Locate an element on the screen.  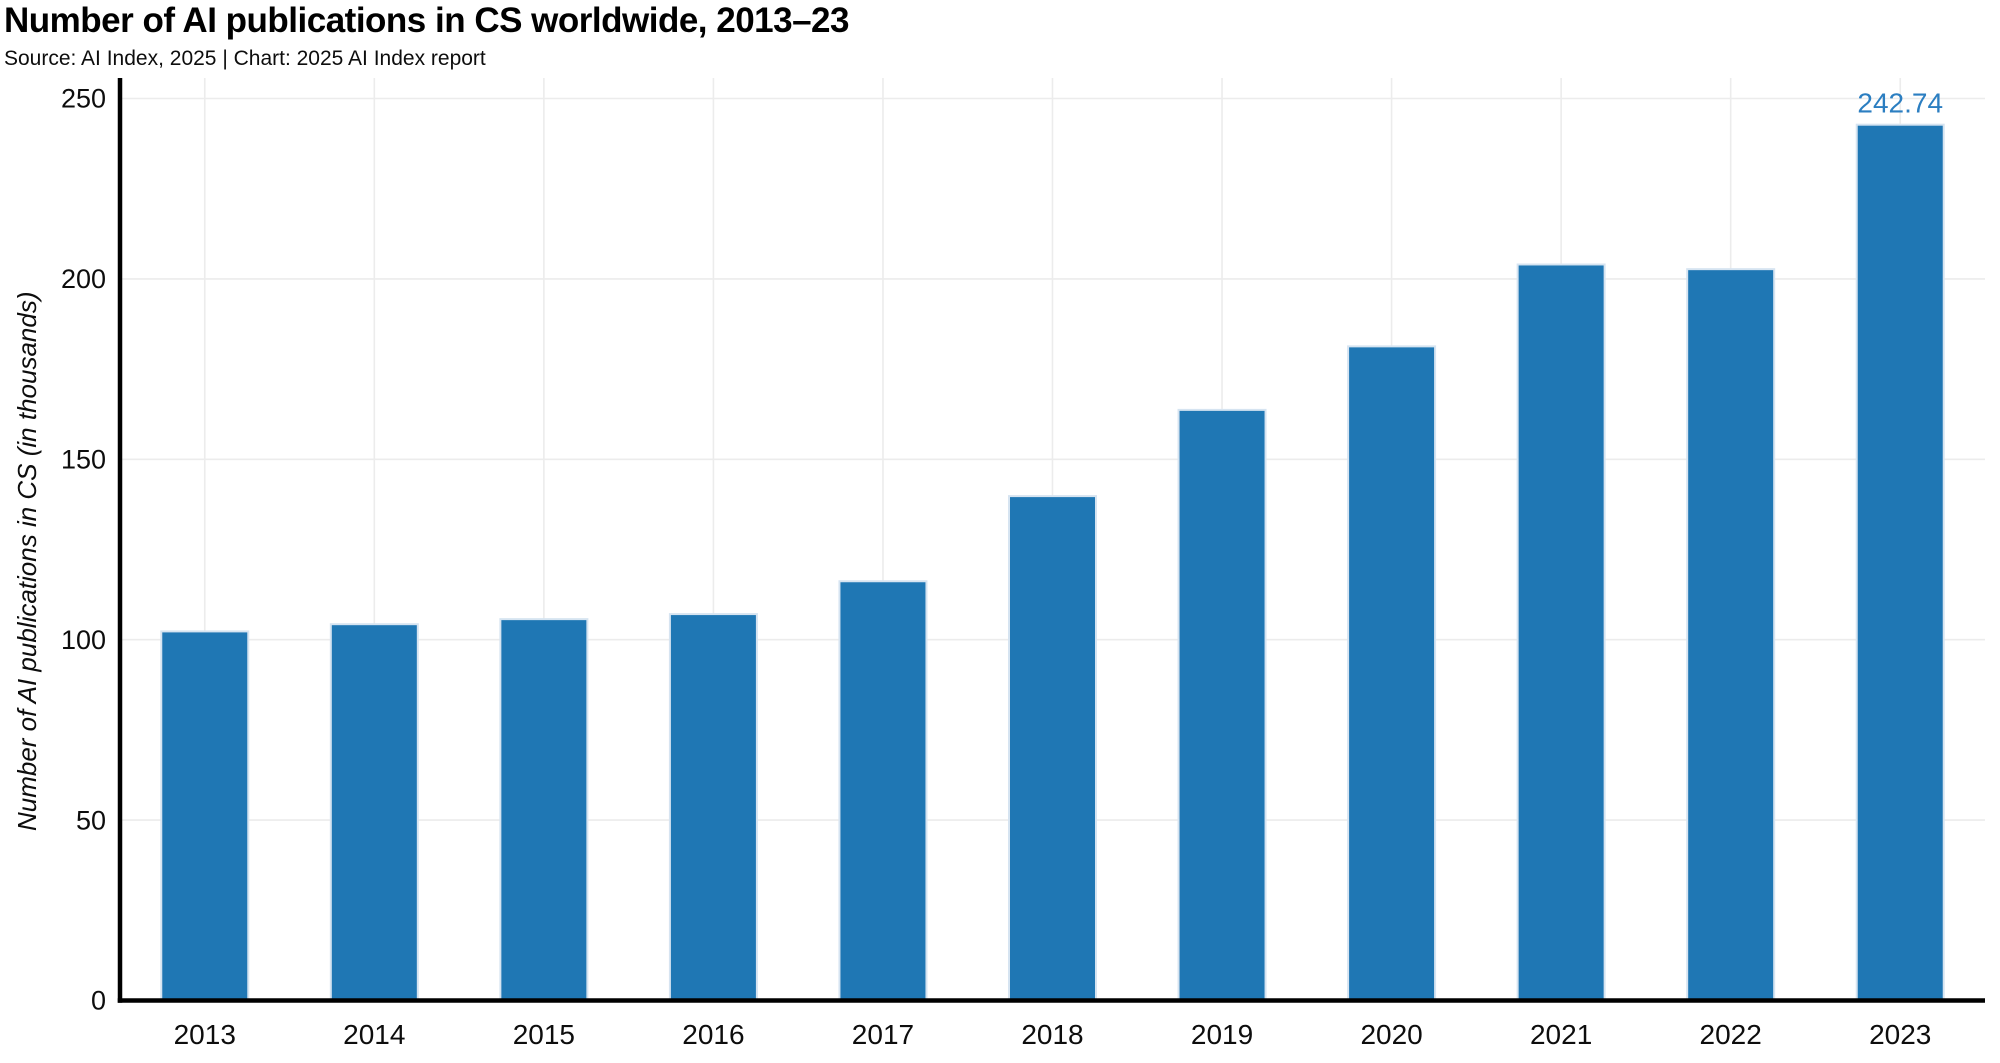
x-tick-label-2019: 2019 is located at coordinates (1222, 1034).